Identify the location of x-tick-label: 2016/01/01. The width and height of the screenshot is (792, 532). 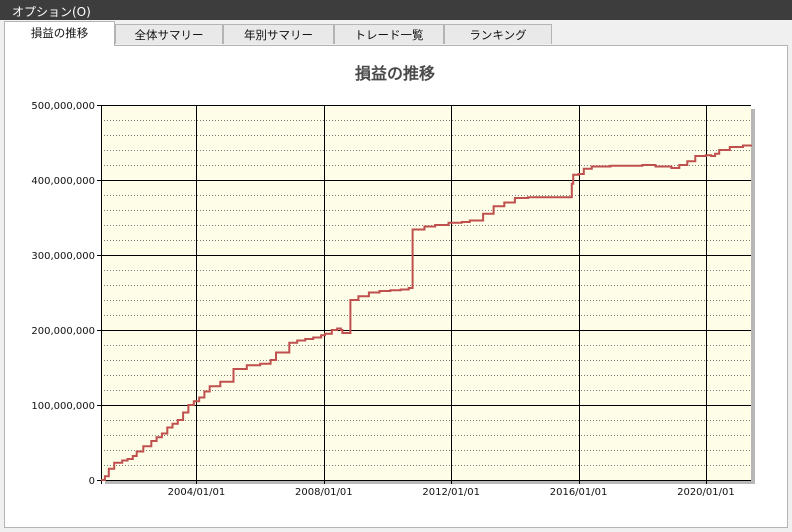
(579, 492).